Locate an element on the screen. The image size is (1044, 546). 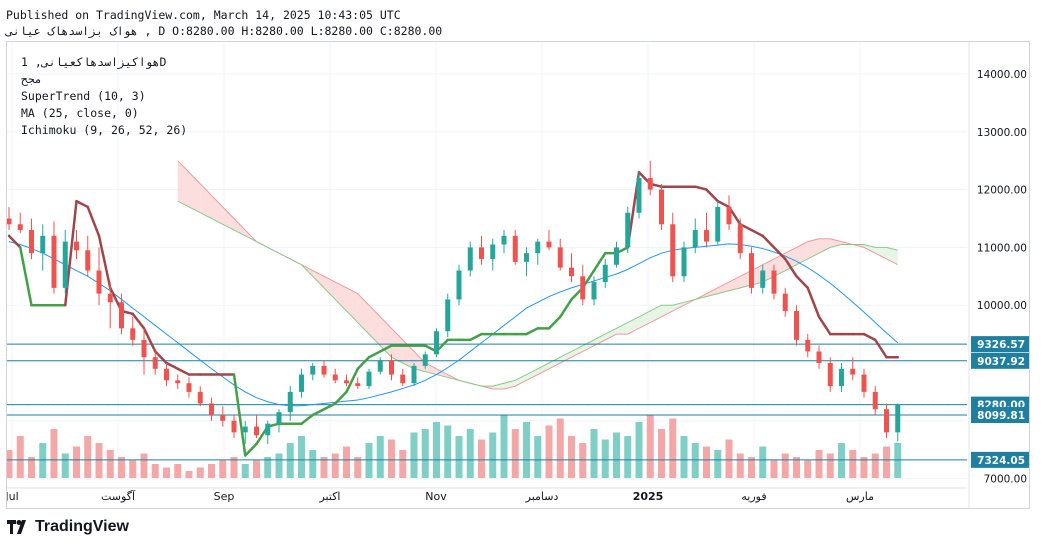
tradingview-logo-icon is located at coordinates (16, 527).